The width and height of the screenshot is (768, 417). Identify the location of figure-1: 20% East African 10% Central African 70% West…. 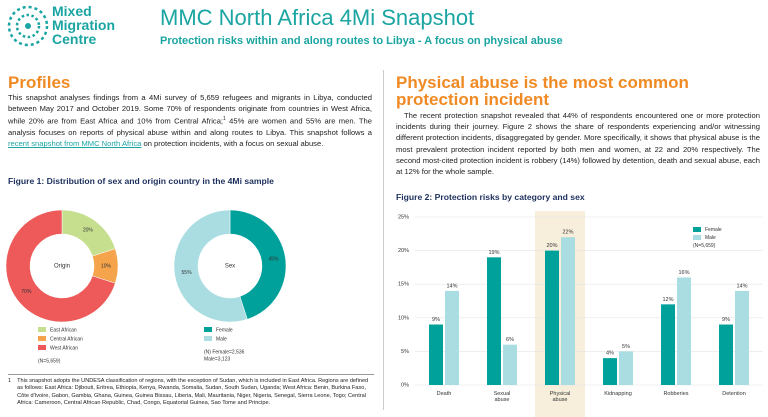
(146, 286).